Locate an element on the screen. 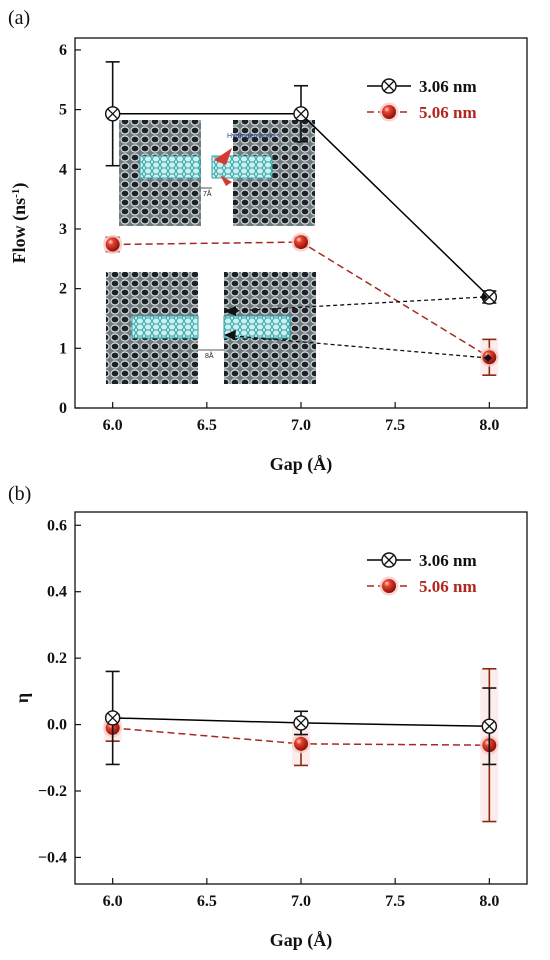 Image resolution: width=550 pixels, height=960 pixels. y-tick-label: 1 is located at coordinates (63, 348).